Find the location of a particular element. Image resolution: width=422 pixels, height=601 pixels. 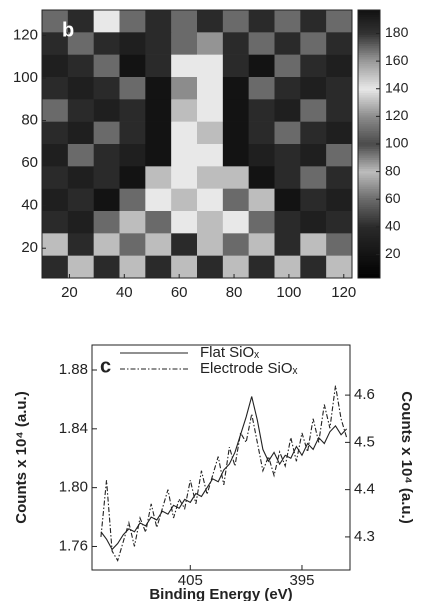

panel-label: c is located at coordinates (105, 366).